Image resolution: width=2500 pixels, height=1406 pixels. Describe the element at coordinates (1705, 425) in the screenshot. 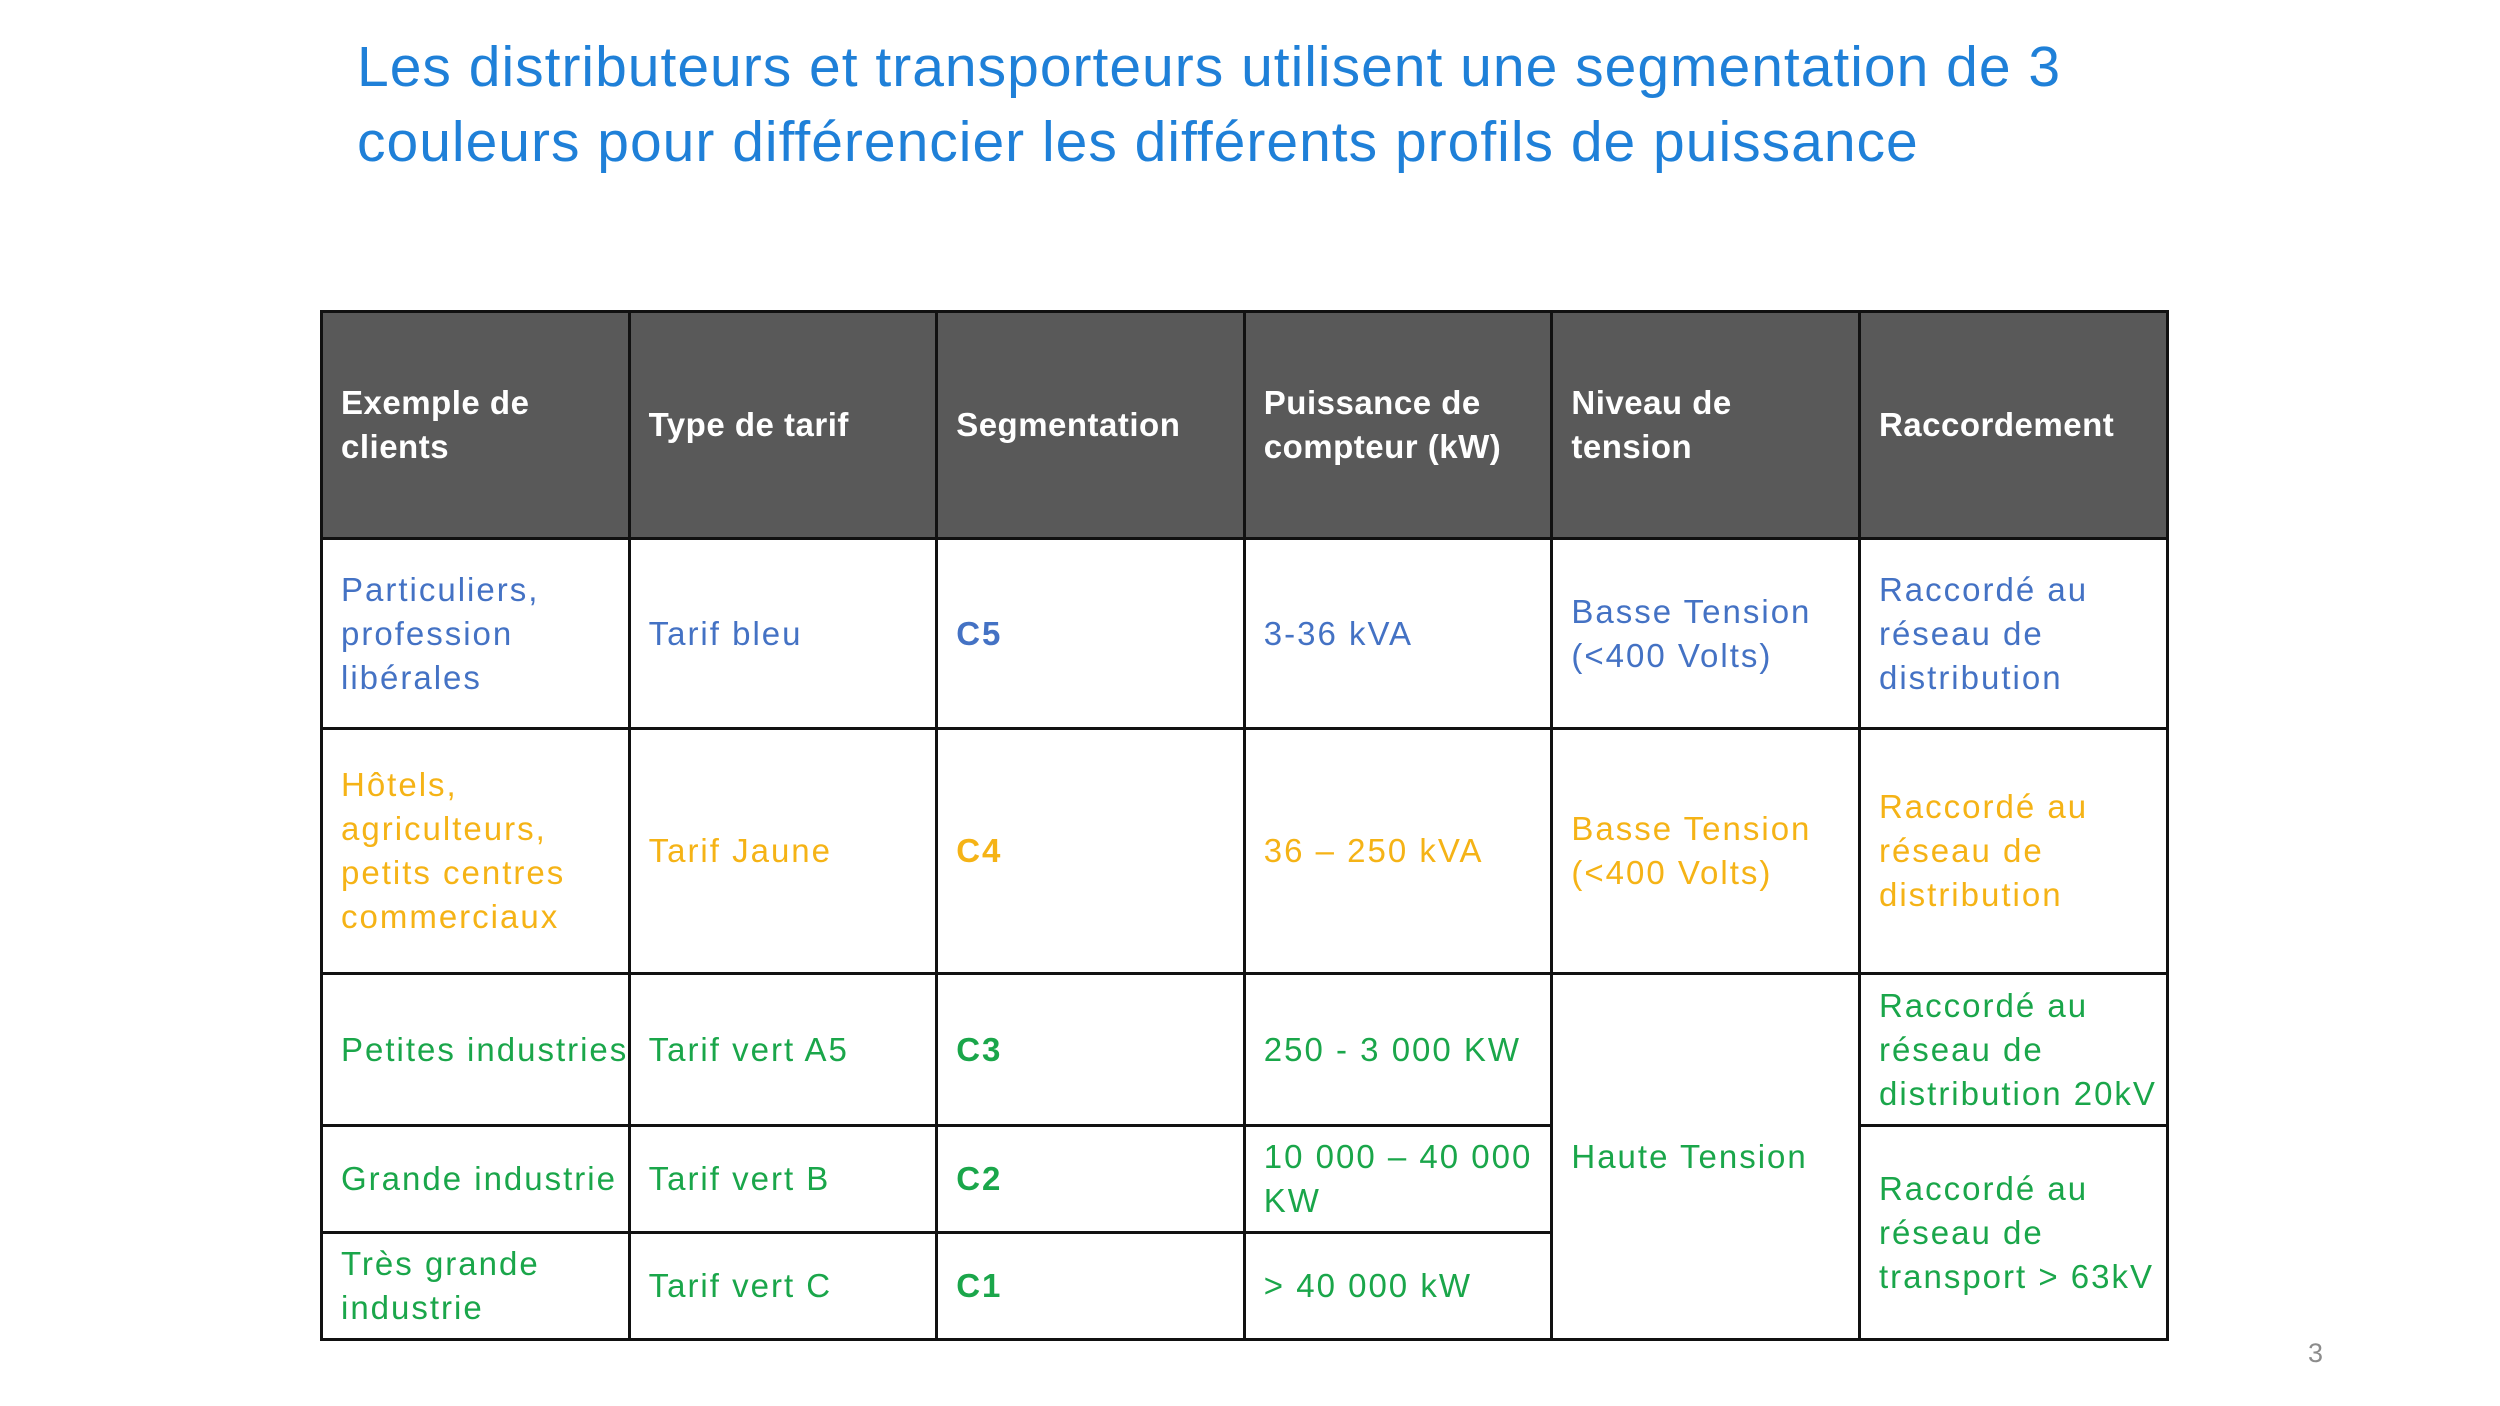

I see `header-tension: Niveau de tension` at that location.